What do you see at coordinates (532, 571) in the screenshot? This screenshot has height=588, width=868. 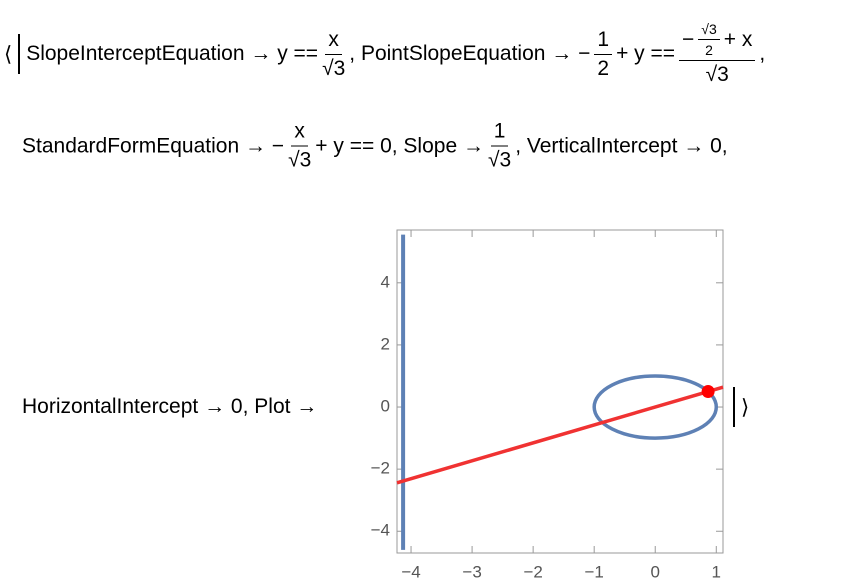 I see `x-tick-label: −2` at bounding box center [532, 571].